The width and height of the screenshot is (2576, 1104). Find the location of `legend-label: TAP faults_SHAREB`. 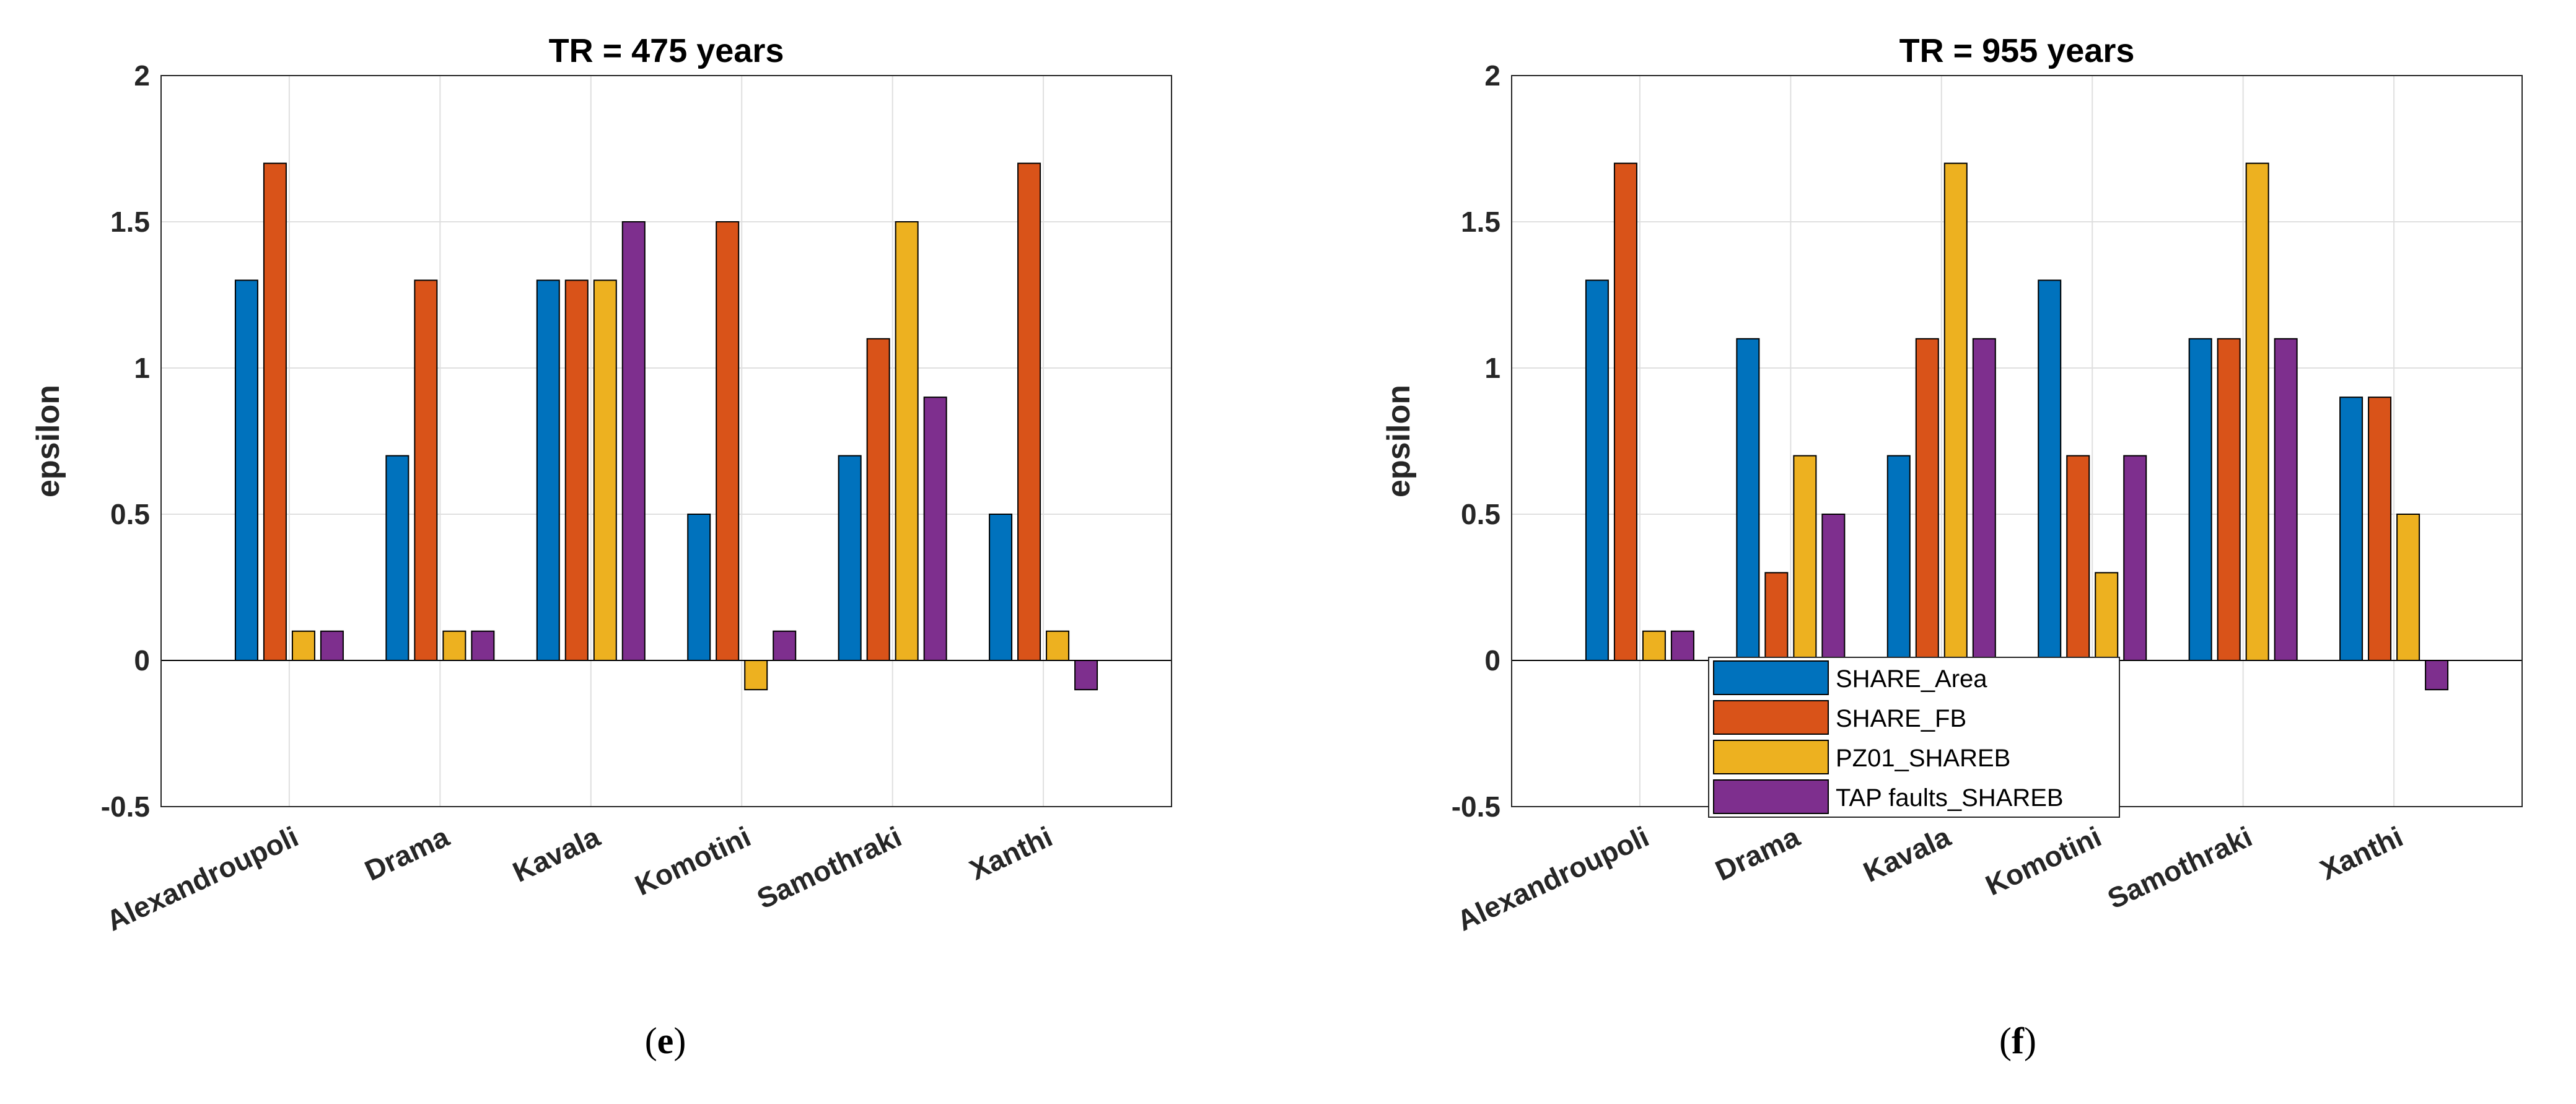

legend-label: TAP faults_SHAREB is located at coordinates (1950, 798).